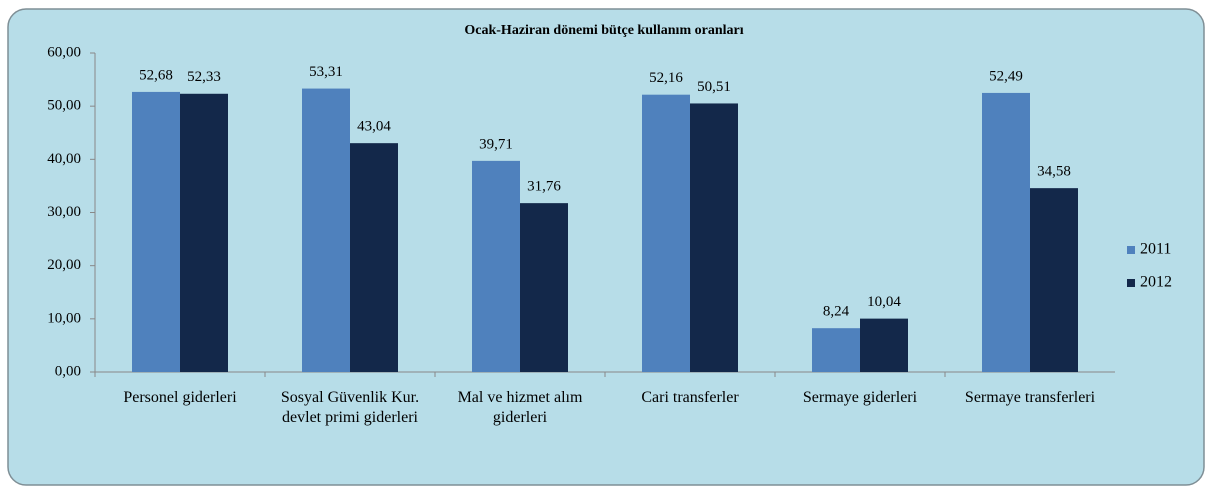  What do you see at coordinates (64, 52) in the screenshot?
I see `y-tick-label: 60,00` at bounding box center [64, 52].